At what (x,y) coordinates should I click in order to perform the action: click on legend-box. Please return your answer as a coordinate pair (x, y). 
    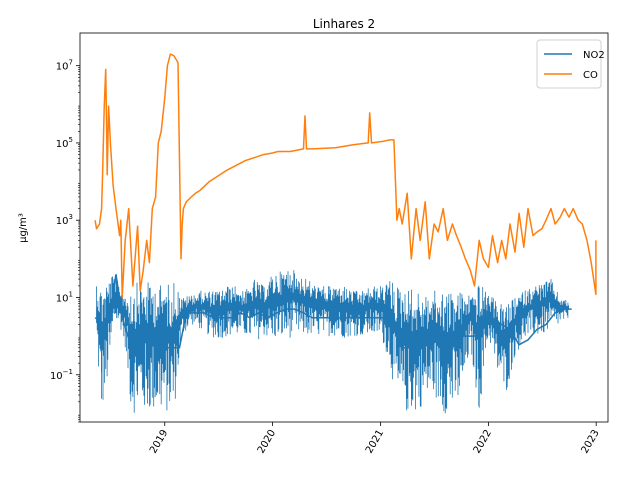
    Looking at the image, I should click on (569, 64).